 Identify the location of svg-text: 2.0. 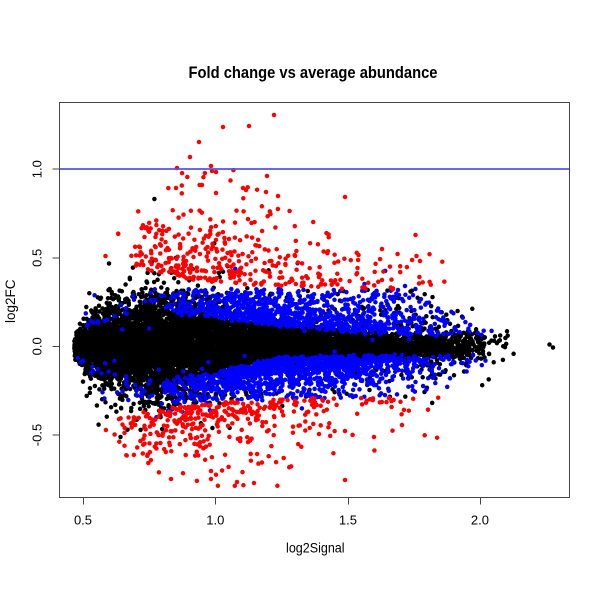
(480, 520).